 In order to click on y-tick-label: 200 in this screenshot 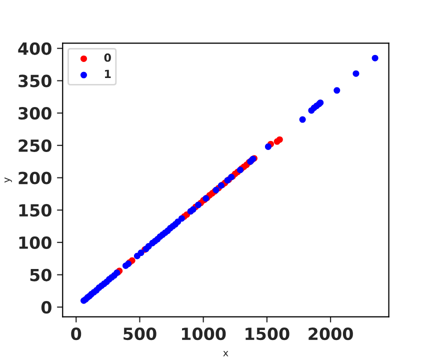, I will do `click(35, 178)`.